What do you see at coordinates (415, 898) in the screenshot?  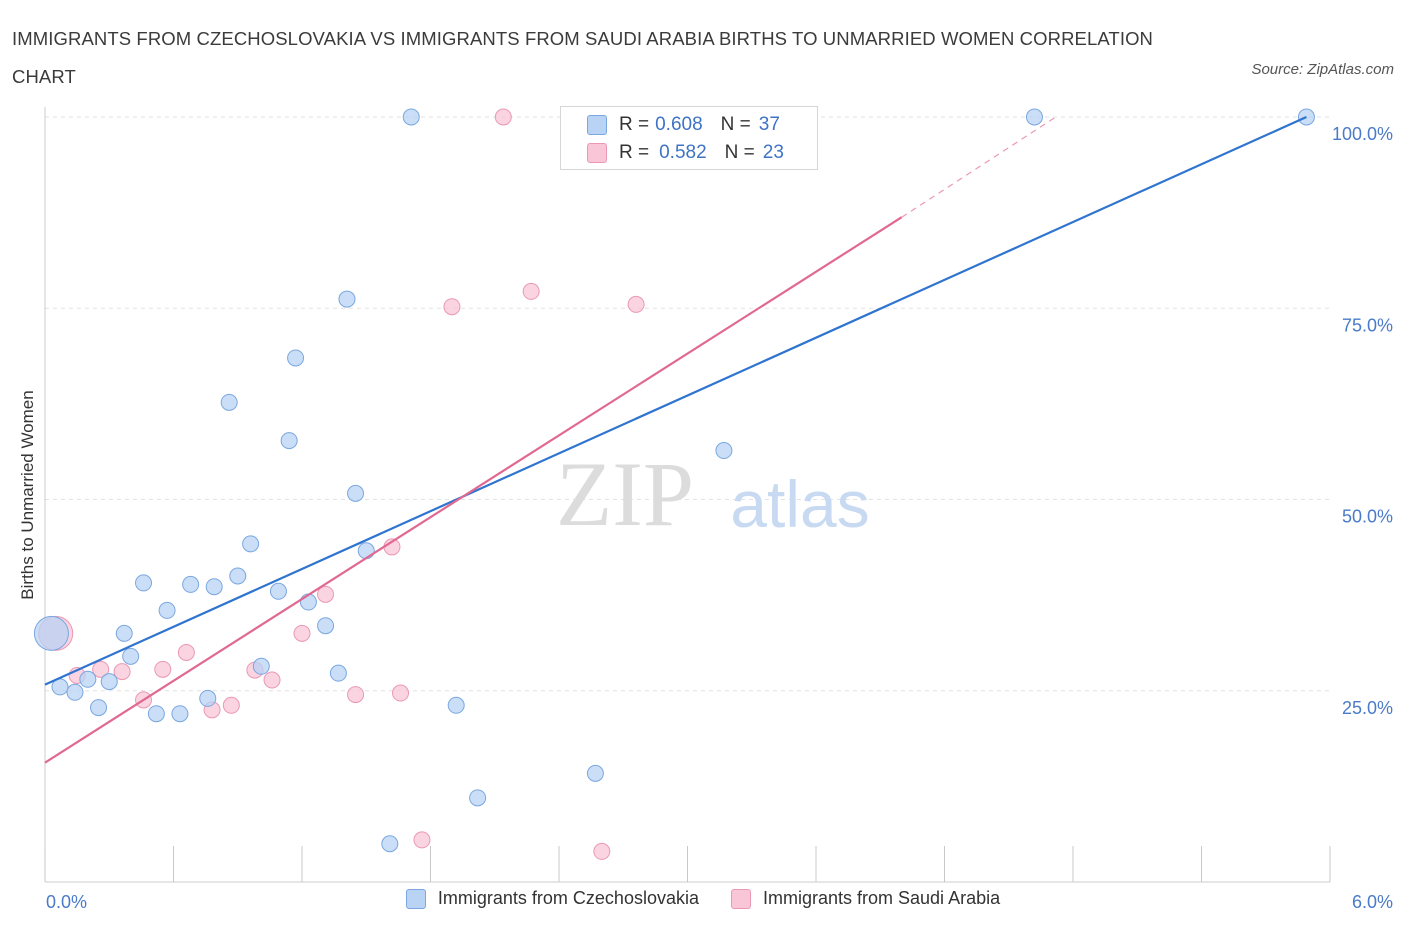 I see `legend-swatch-czechoslovakia` at bounding box center [415, 898].